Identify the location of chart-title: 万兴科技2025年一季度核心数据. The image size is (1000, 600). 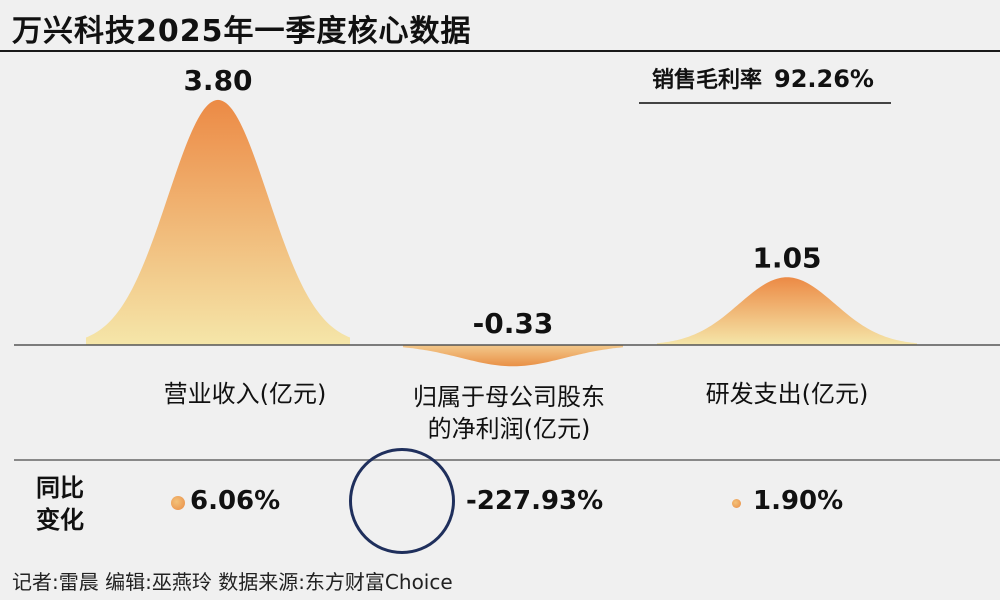
(242, 31).